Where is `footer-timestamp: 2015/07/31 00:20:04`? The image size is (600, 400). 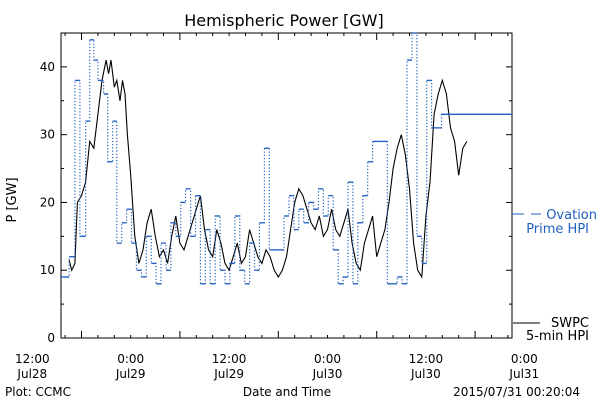 footer-timestamp: 2015/07/31 00:20:04 is located at coordinates (516, 392).